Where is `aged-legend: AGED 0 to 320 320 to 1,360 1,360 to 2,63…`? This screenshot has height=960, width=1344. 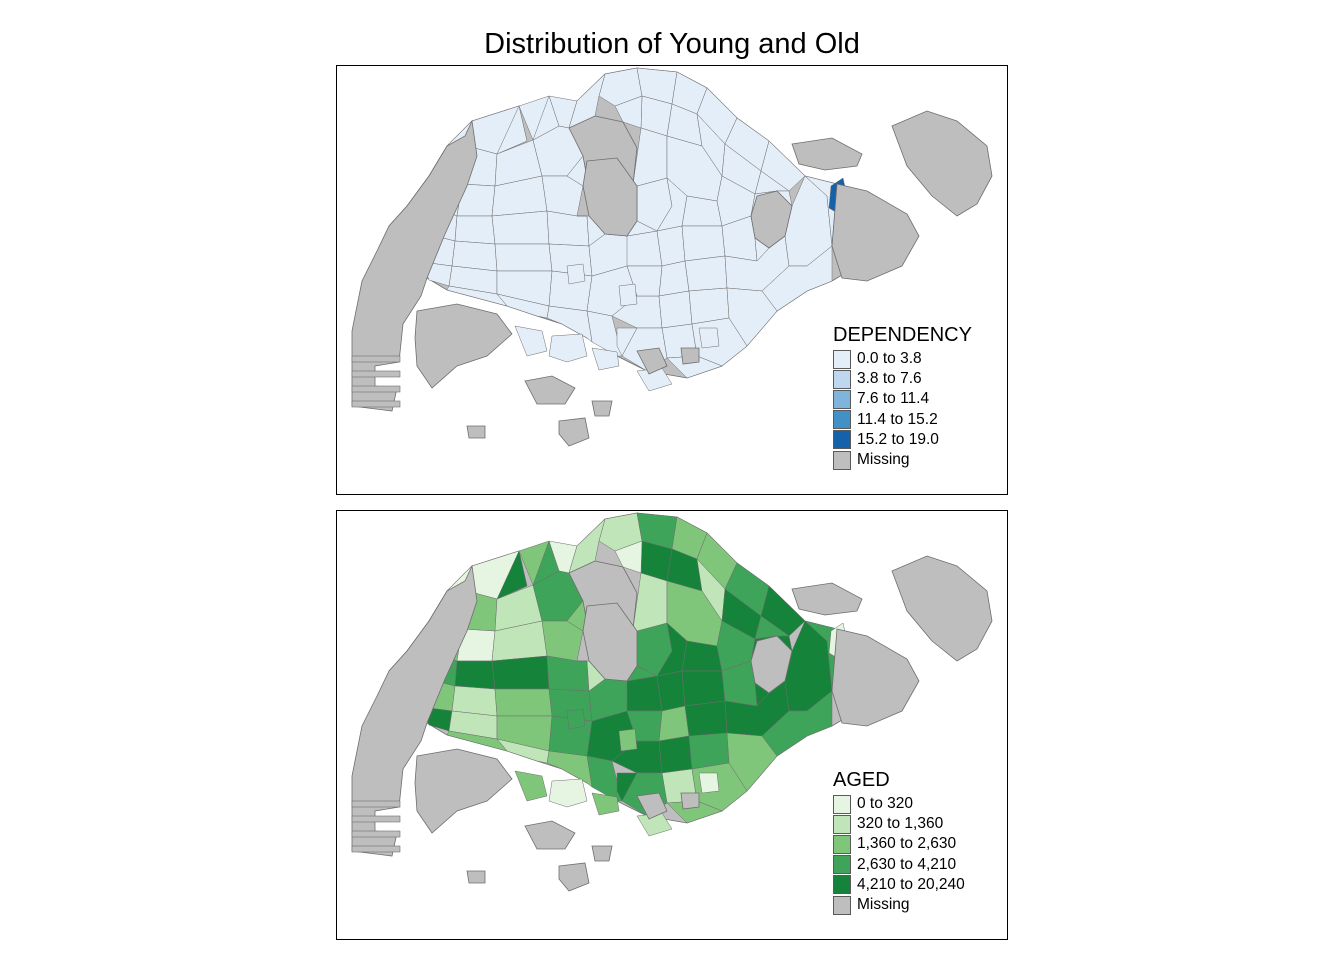
aged-legend: AGED 0 to 320 320 to 1,360 1,360 to 2,63… is located at coordinates (899, 841).